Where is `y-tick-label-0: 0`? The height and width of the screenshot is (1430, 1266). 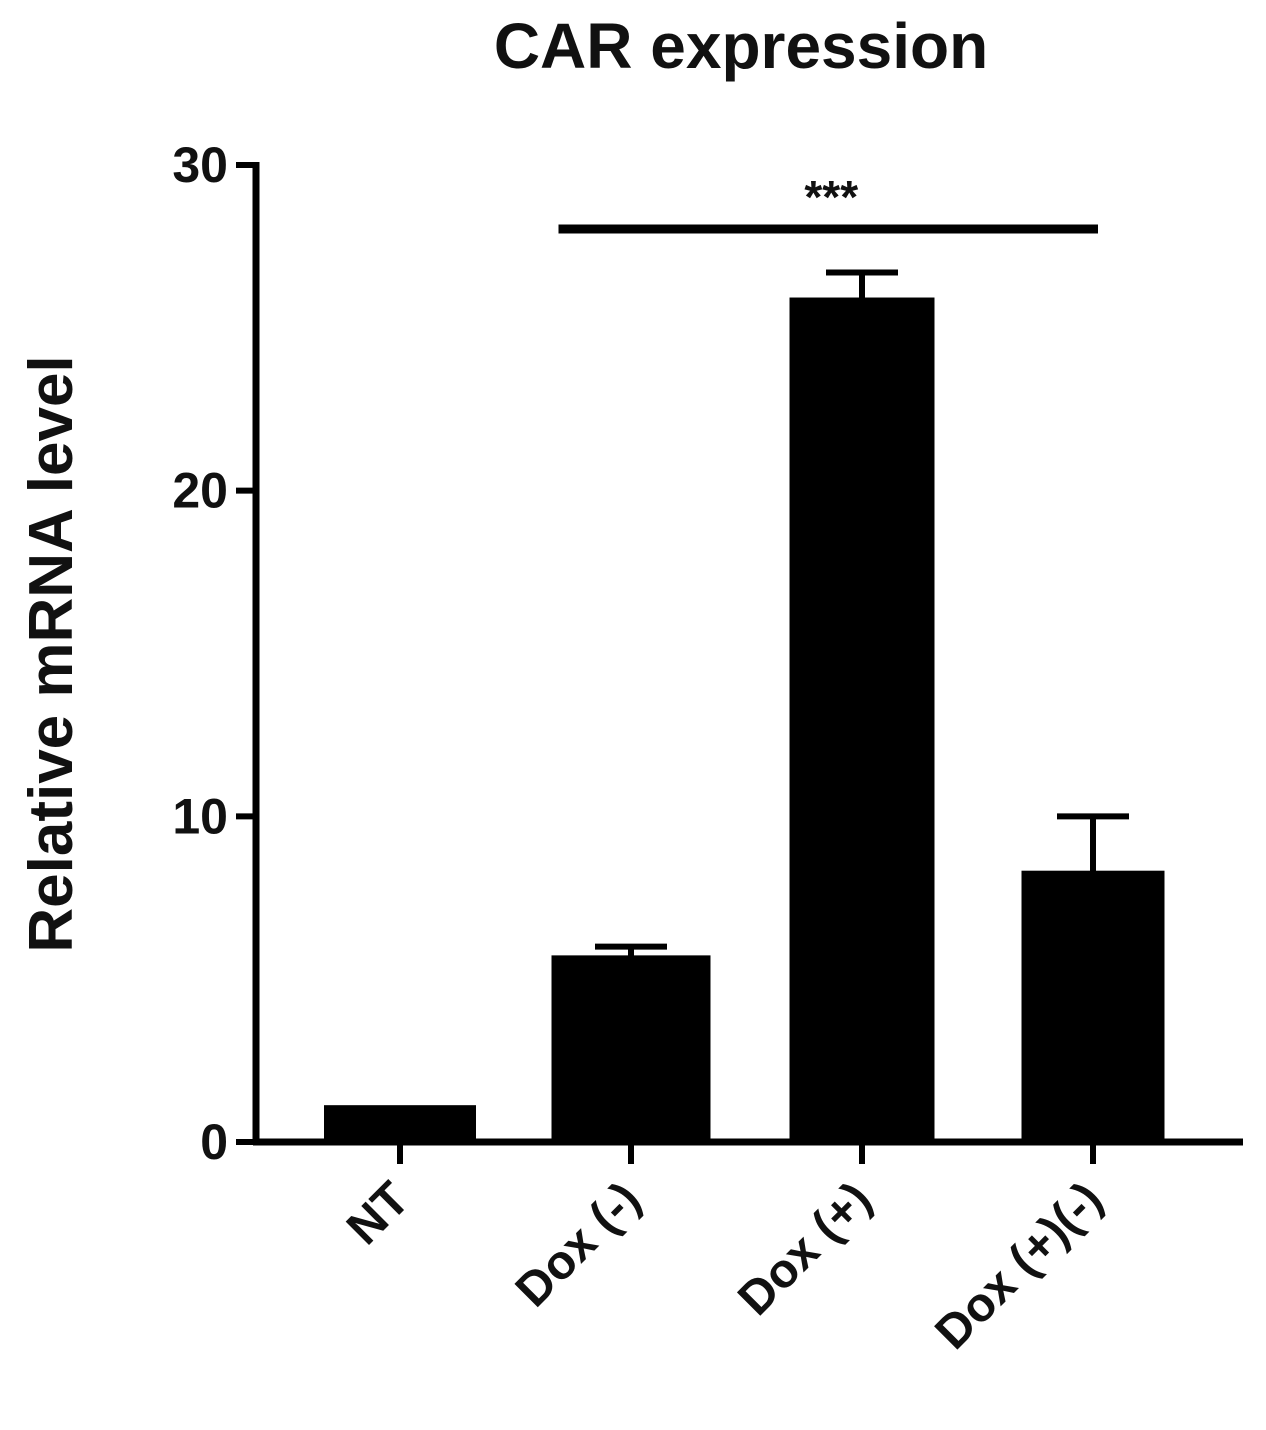
y-tick-label-0: 0 is located at coordinates (214, 1142).